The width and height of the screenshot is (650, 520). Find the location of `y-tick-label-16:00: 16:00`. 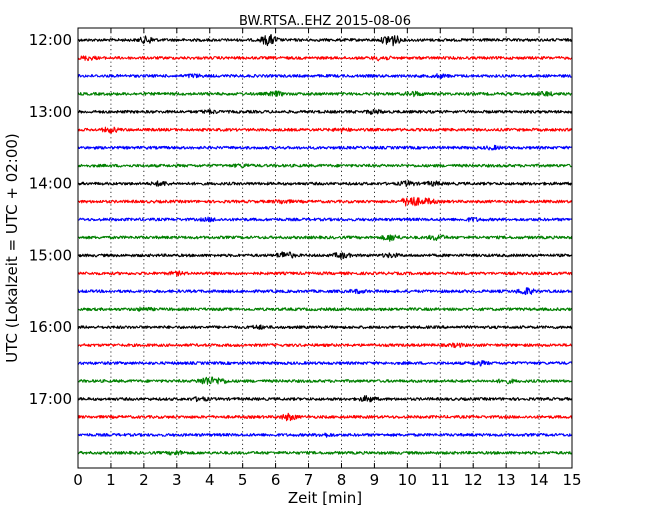

y-tick-label-16:00: 16:00 is located at coordinates (50, 327).